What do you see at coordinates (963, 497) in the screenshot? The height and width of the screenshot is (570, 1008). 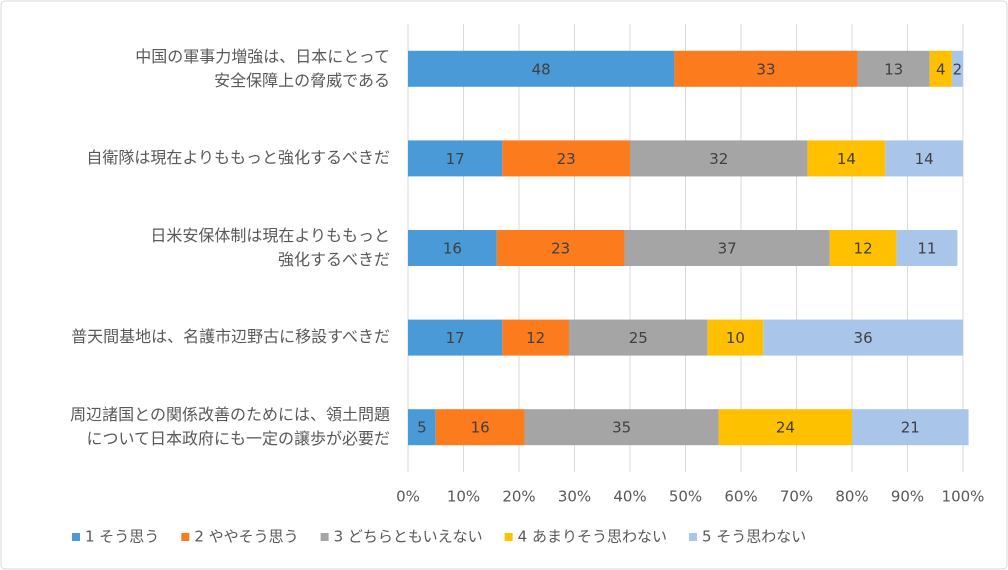 I see `x-tick-label: 100%` at bounding box center [963, 497].